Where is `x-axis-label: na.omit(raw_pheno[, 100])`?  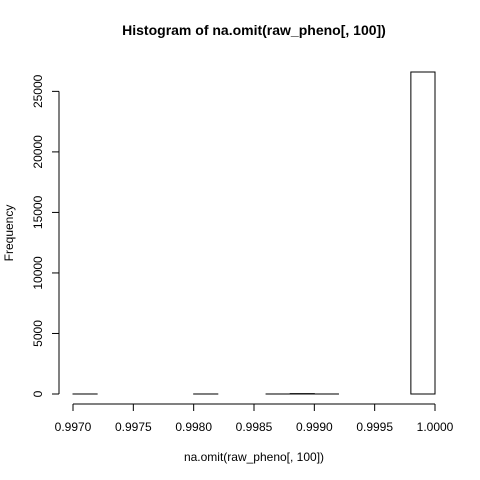
x-axis-label: na.omit(raw_pheno[, 100]) is located at coordinates (254, 457).